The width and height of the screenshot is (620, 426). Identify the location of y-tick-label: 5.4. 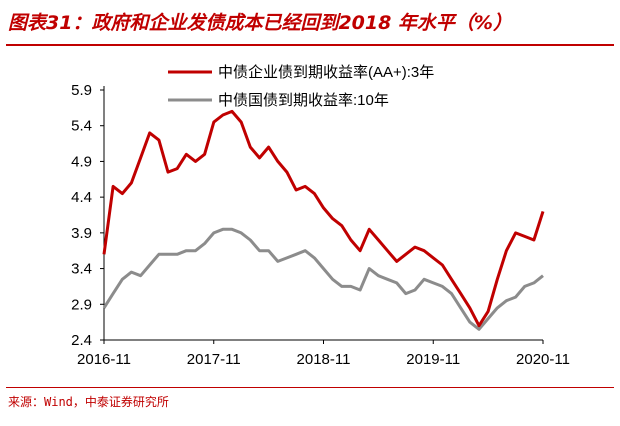
(81, 126).